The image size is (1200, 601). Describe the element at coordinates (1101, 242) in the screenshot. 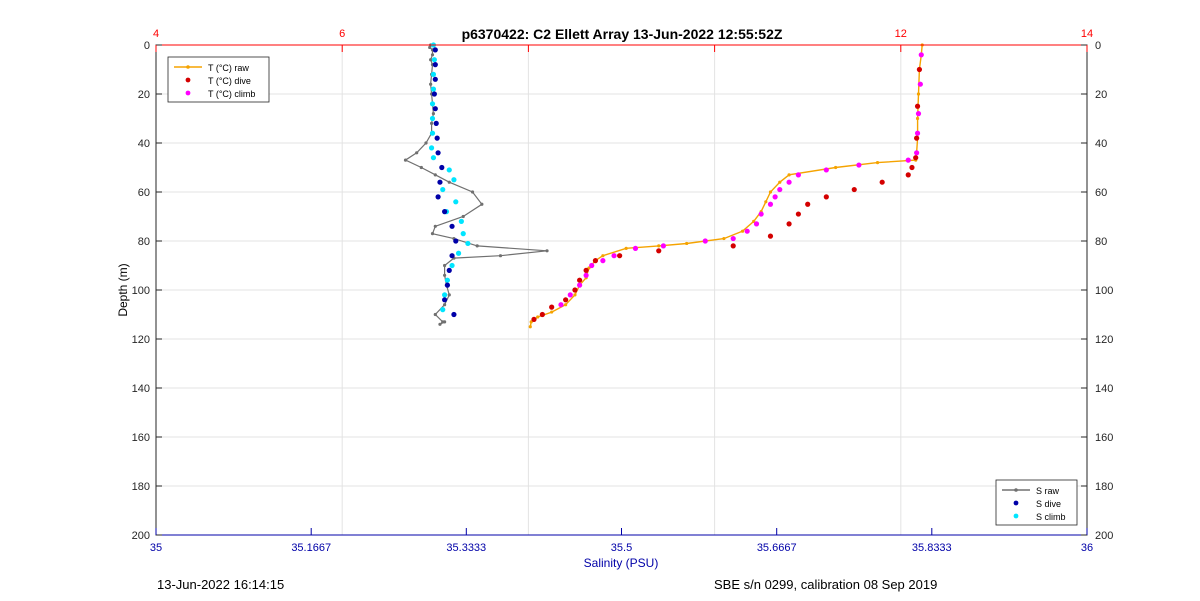

I see `y-tick-label-right: 80` at that location.